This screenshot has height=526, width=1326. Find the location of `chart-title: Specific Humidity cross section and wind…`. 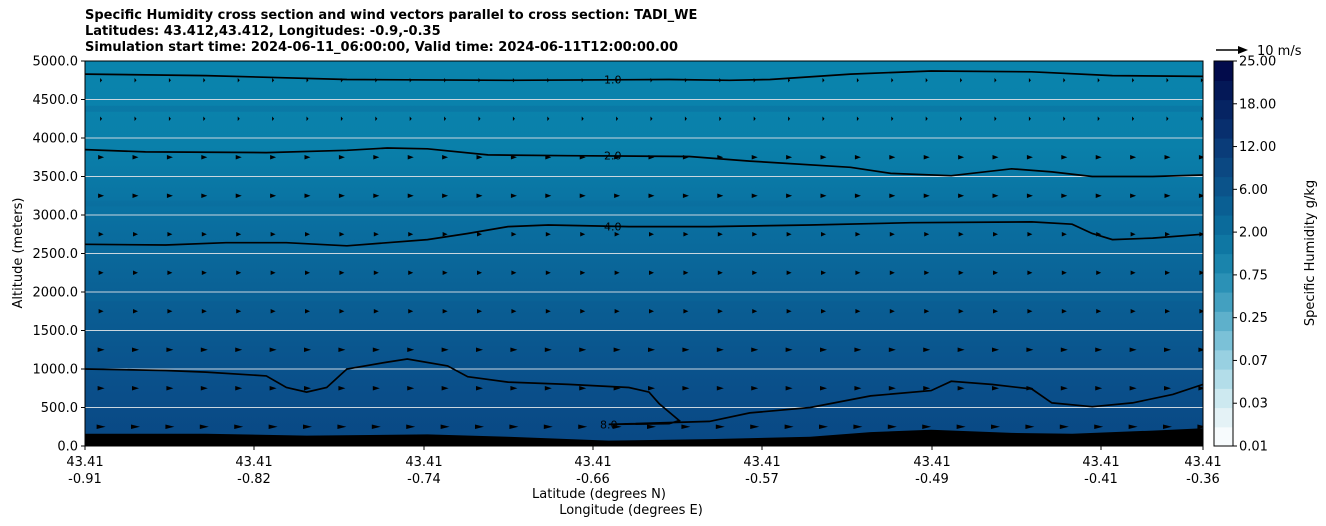

chart-title: Specific Humidity cross section and wind… is located at coordinates (391, 32).